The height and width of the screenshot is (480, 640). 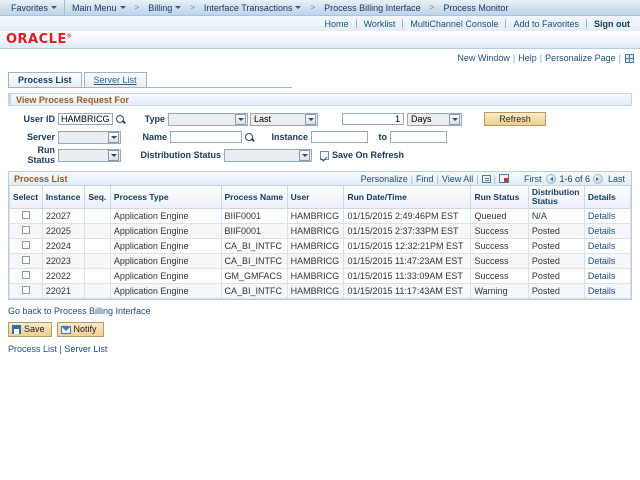 I want to click on breadcrumb-interface-transactions: Interface Transactions, so click(x=253, y=7).